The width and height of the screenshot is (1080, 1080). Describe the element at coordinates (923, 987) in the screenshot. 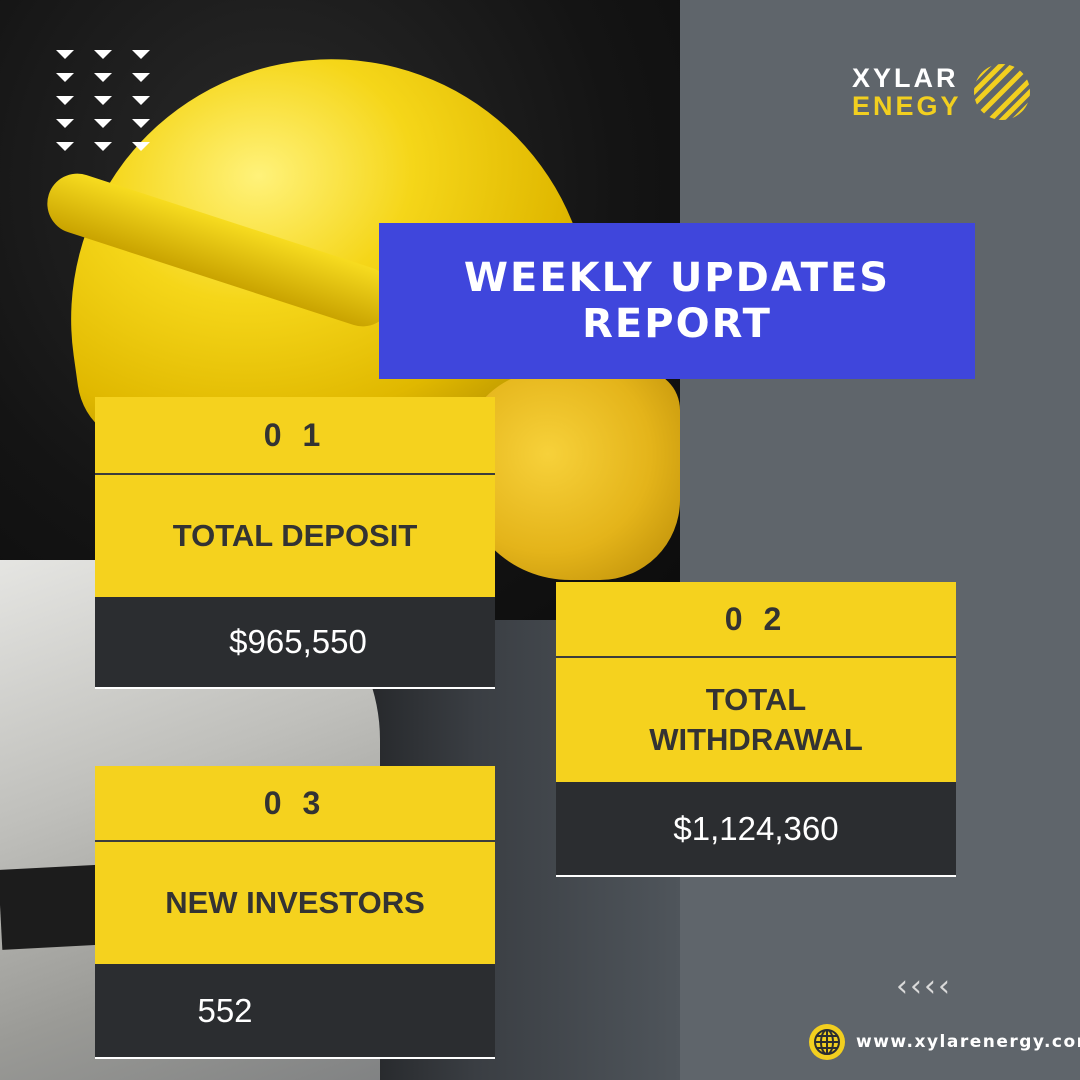

I see `chevron-decoration: ‹ ‹ ‹ ‹` at that location.